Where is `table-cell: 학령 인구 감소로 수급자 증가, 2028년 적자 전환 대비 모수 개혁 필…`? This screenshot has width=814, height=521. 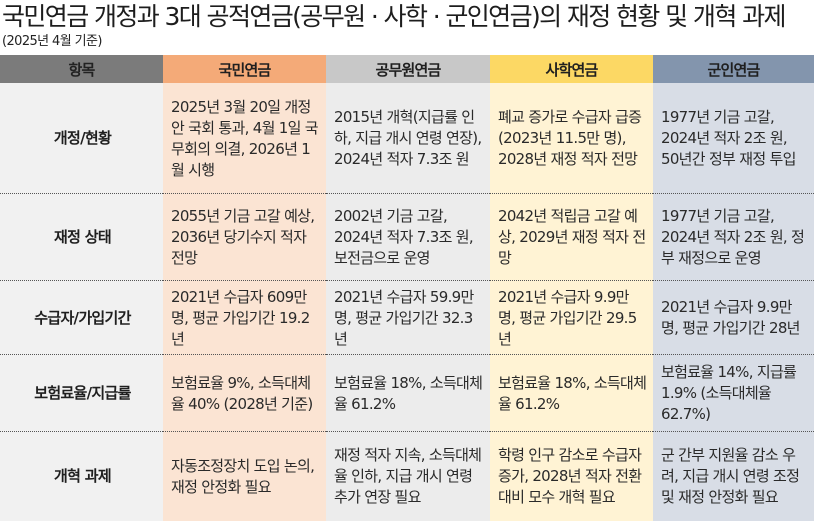 table-cell: 학령 인구 감소로 수급자 증가, 2028년 적자 전환 대비 모수 개혁 필… is located at coordinates (571, 476).